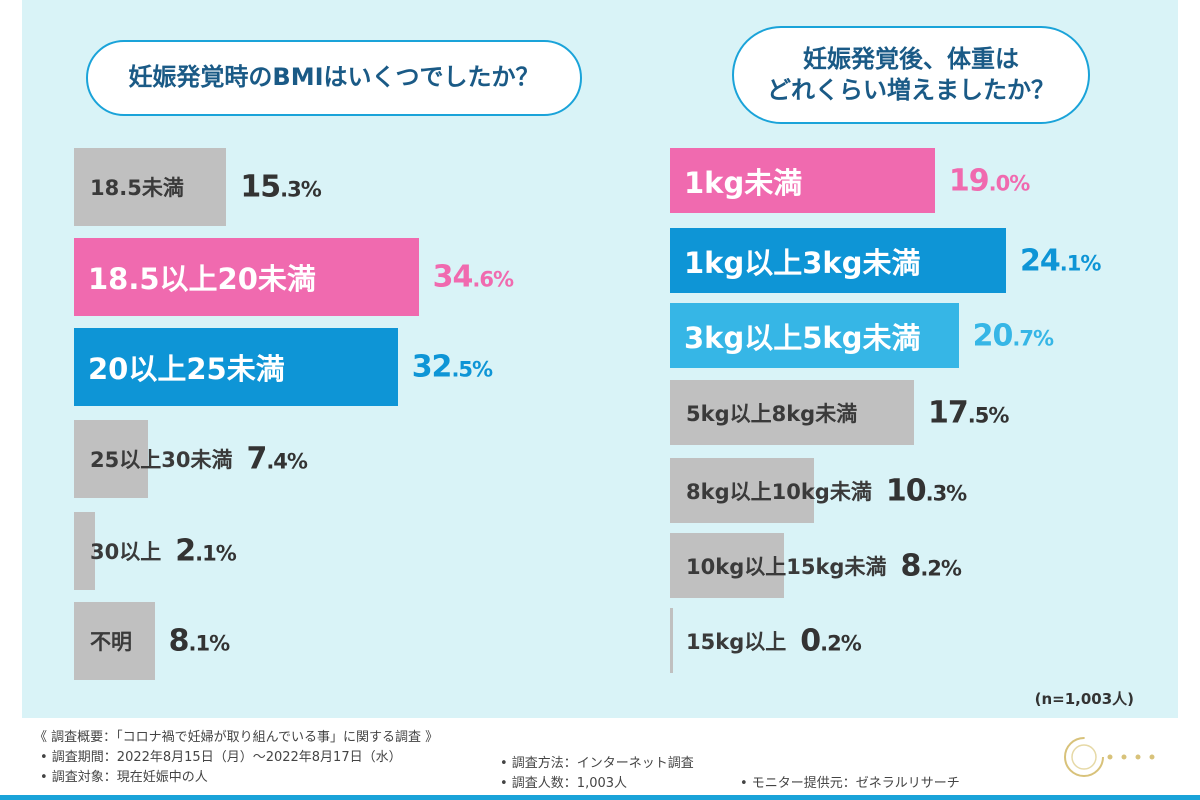  I want to click on bar-label-bmi-3: 25以上30未満, so click(161, 460).